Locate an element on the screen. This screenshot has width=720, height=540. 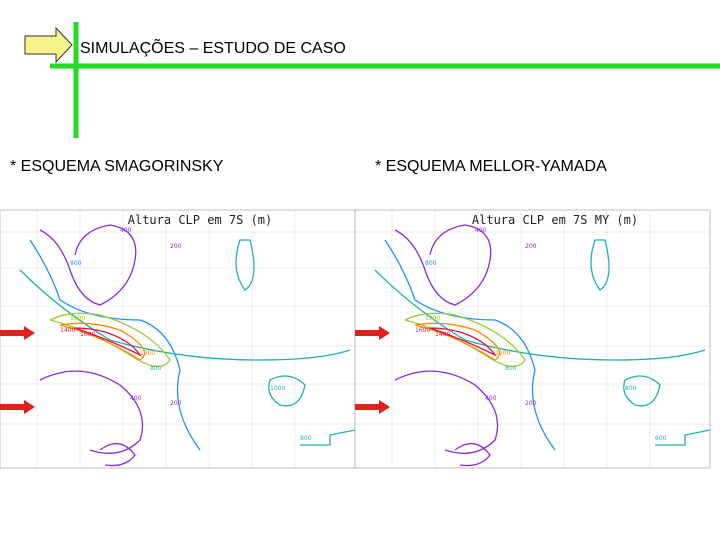
title-arrow is located at coordinates (48, 45).